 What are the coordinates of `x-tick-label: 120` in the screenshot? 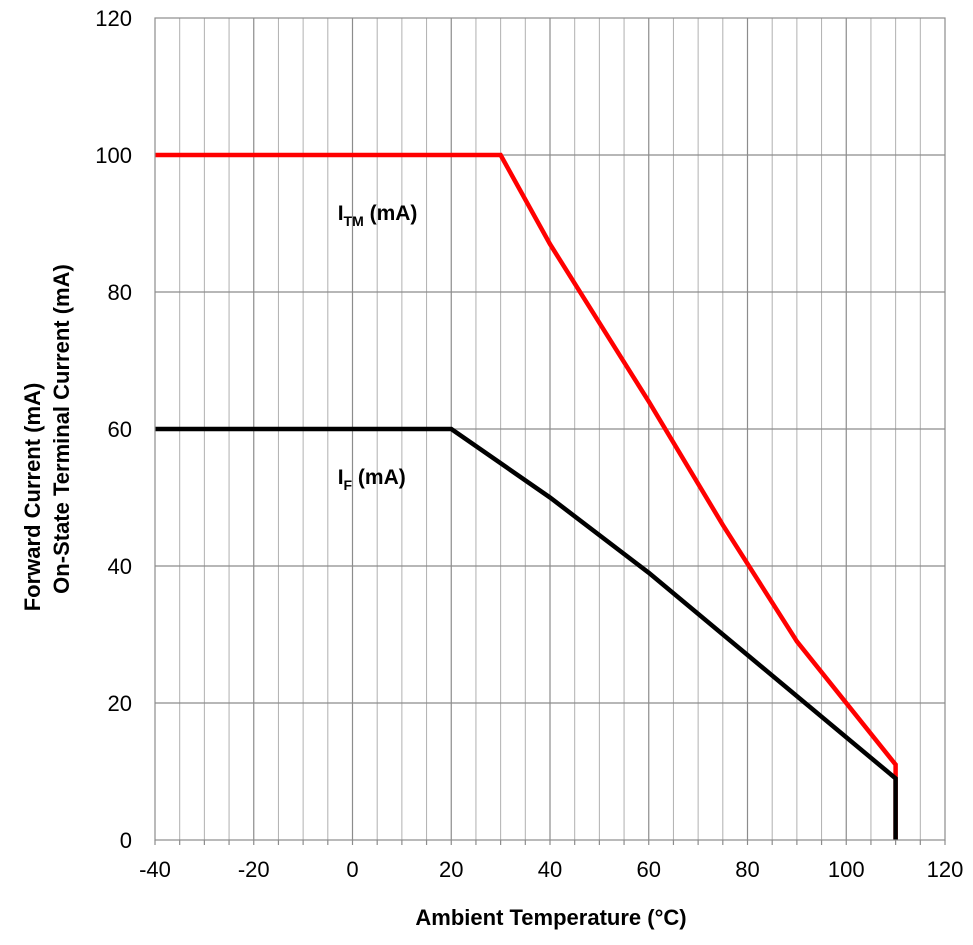 It's located at (945, 869).